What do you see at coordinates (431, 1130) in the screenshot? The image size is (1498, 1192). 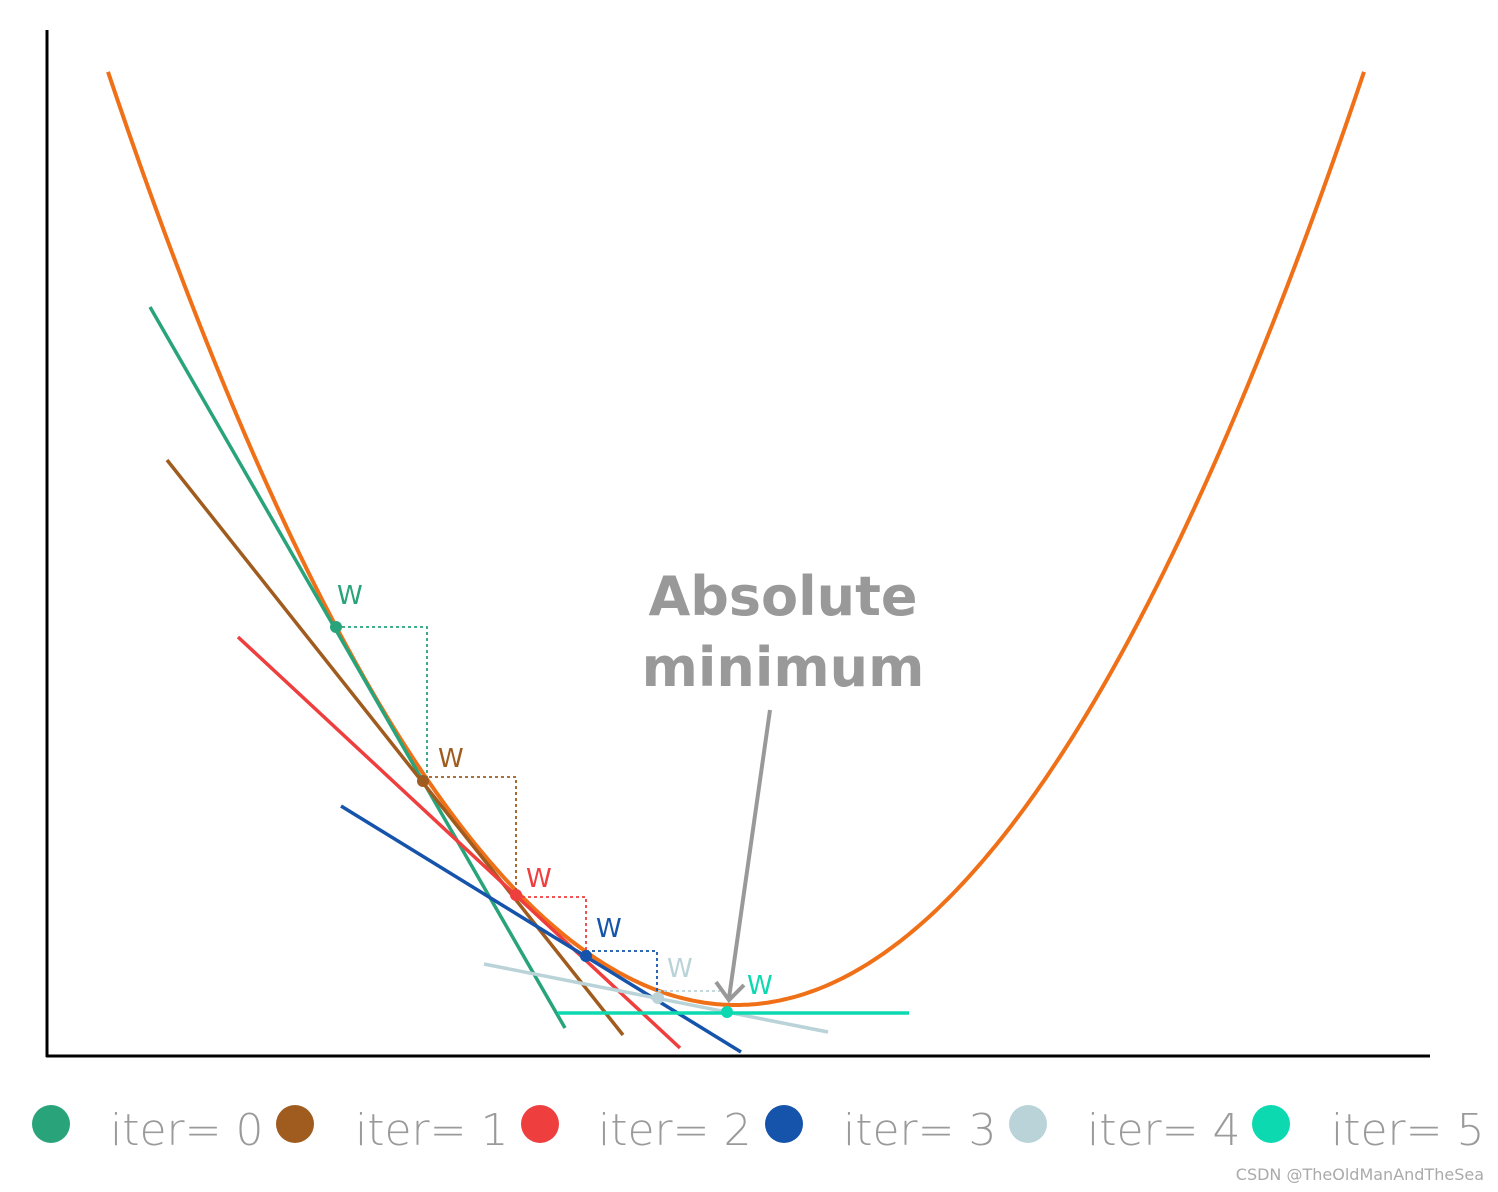 I see `legend-label: iter= 1` at bounding box center [431, 1130].